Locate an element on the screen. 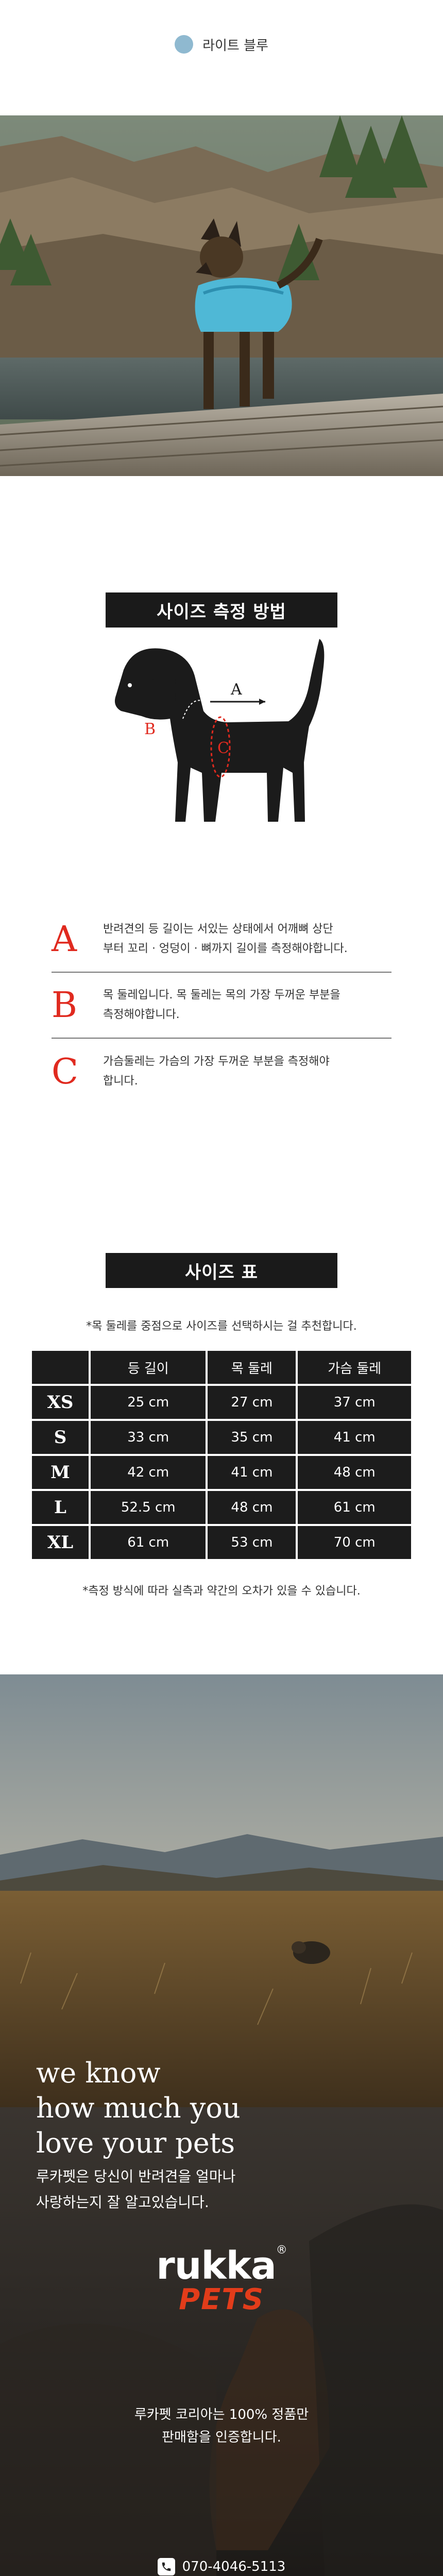 This screenshot has width=443, height=2576. size-chart-note-top: *목 둘레를 중점으로 사이즈를 선택하시는 걸 추천합니다. is located at coordinates (221, 1326).